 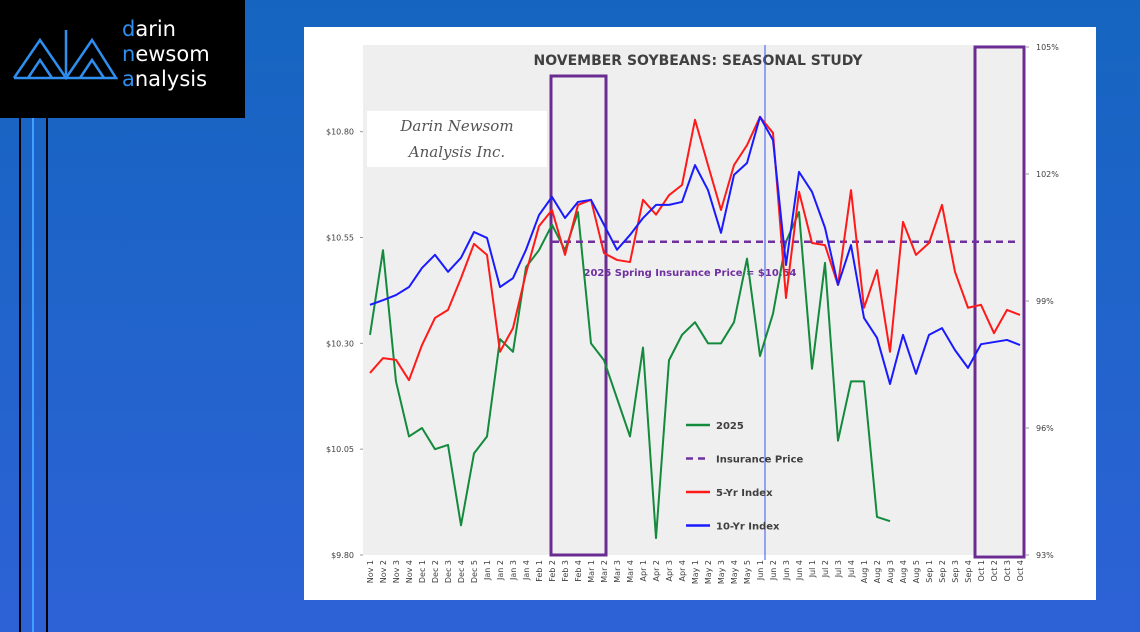 What do you see at coordinates (565, 571) in the screenshot?
I see `x-tick-label: Feb 3` at bounding box center [565, 571].